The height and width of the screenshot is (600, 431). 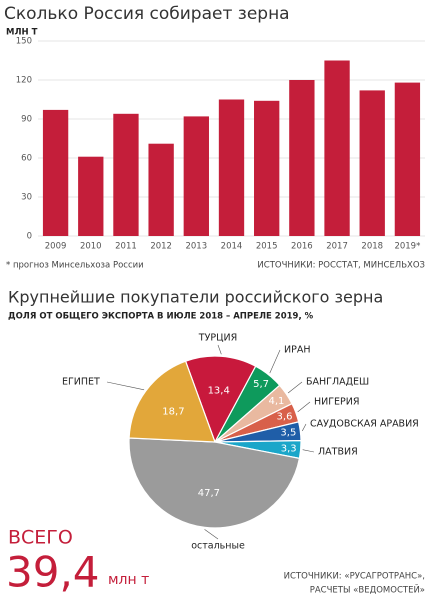 What do you see at coordinates (56, 247) in the screenshot?
I see `x-tick-label: 2009` at bounding box center [56, 247].